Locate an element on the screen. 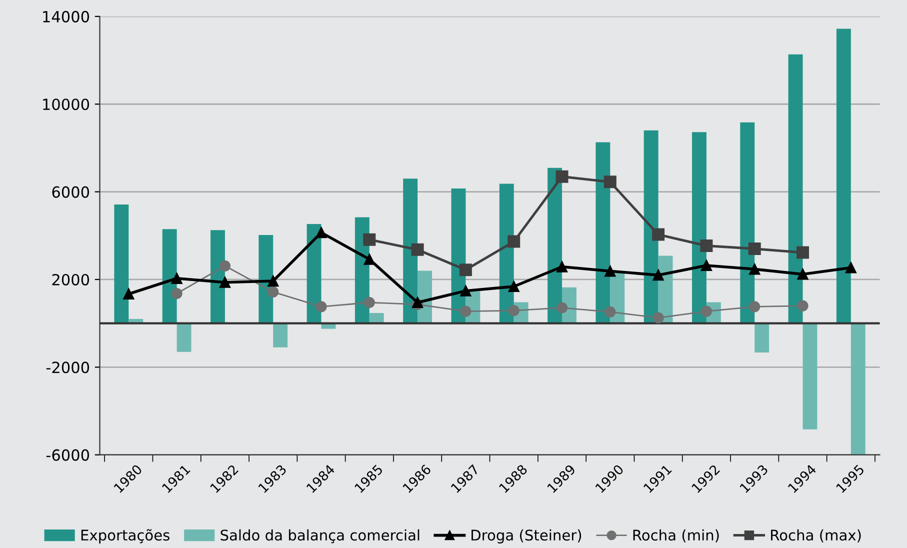 The image size is (907, 548). y-tick-label: 14000 is located at coordinates (66, 16).